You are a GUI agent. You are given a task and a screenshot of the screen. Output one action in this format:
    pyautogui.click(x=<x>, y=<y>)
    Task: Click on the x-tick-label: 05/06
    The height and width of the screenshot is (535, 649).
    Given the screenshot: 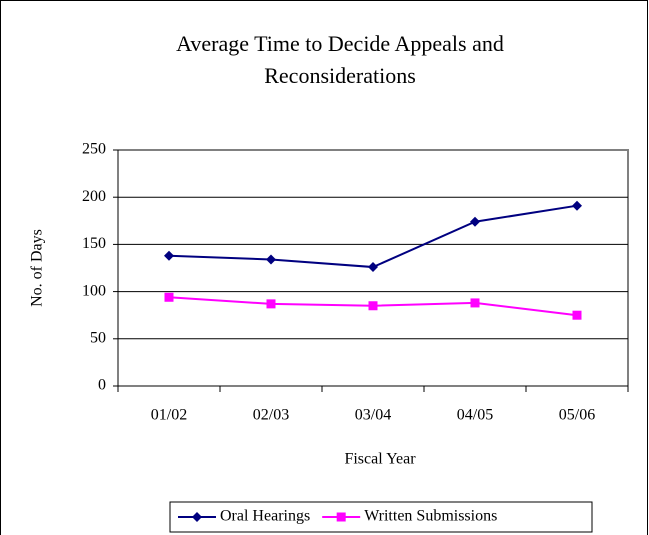 What is the action you would take?
    pyautogui.click(x=577, y=415)
    